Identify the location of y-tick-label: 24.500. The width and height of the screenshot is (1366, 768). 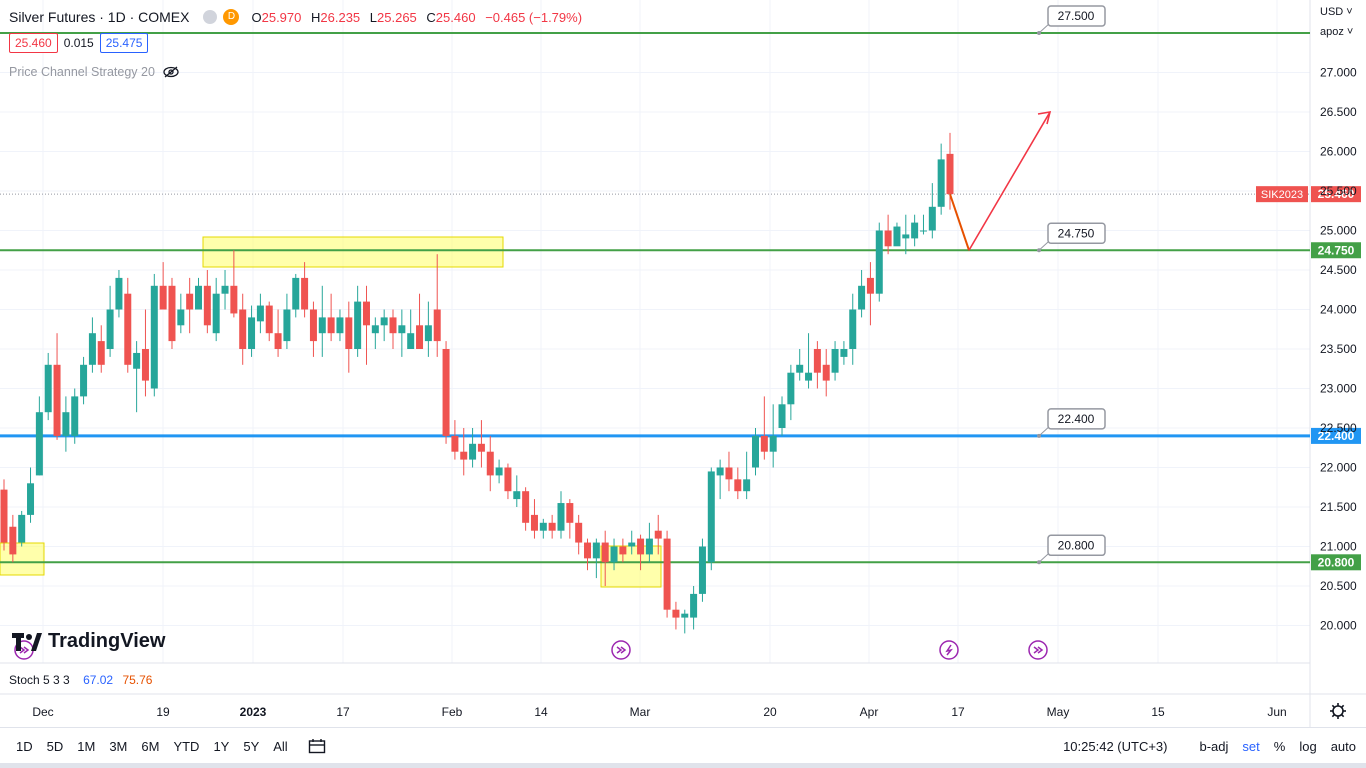
(1338, 270).